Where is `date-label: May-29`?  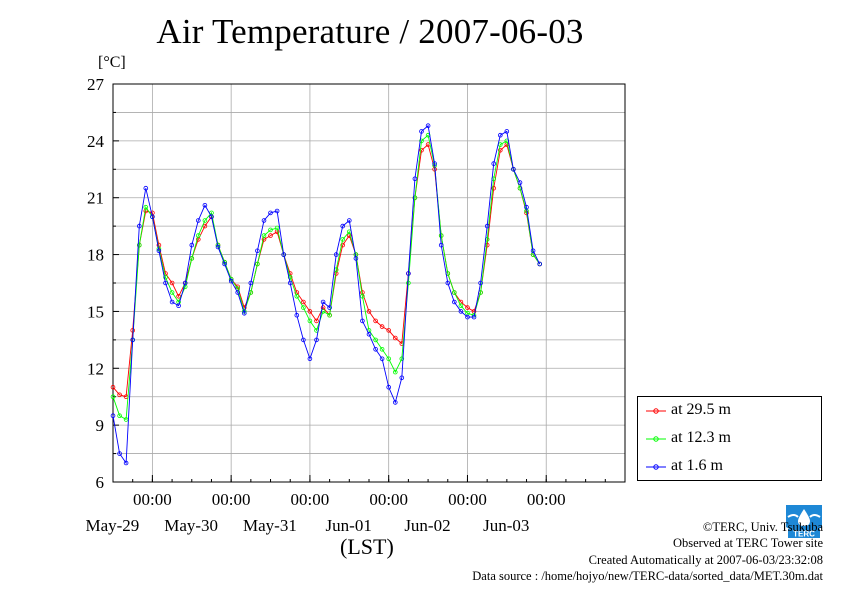
date-label: May-29 is located at coordinates (112, 525).